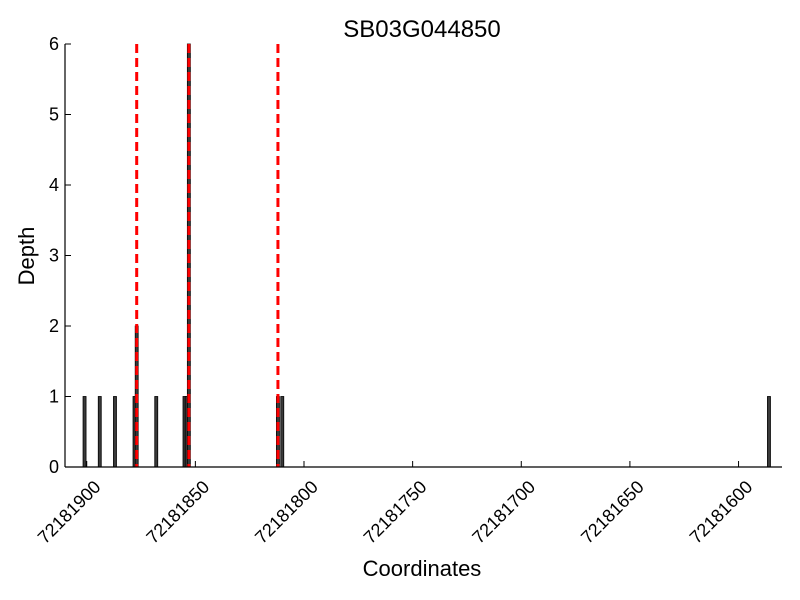 The image size is (800, 600). Describe the element at coordinates (69, 512) in the screenshot. I see `x-tick-label: 72181900` at that location.